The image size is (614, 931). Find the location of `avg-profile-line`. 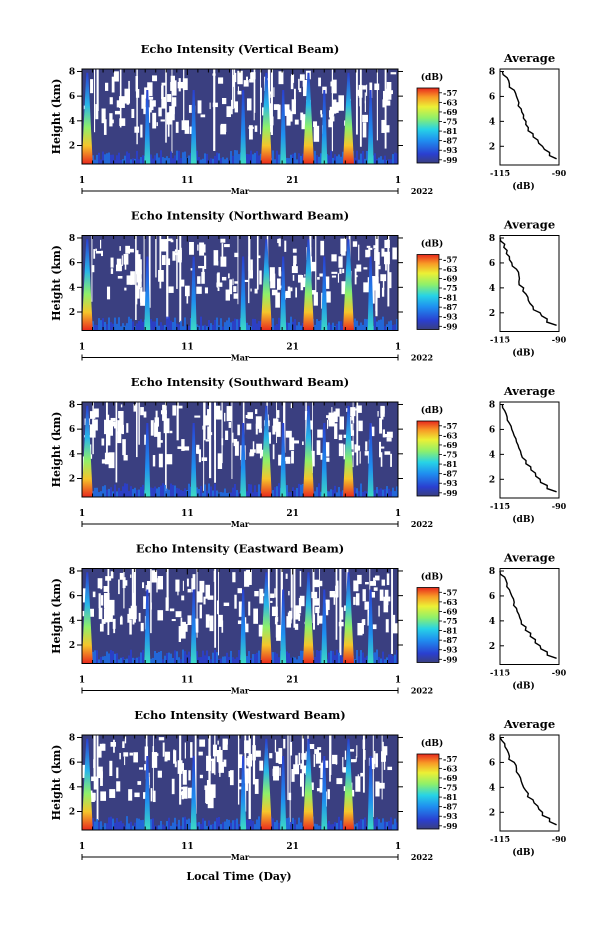

avg-profile-line is located at coordinates (528, 781).